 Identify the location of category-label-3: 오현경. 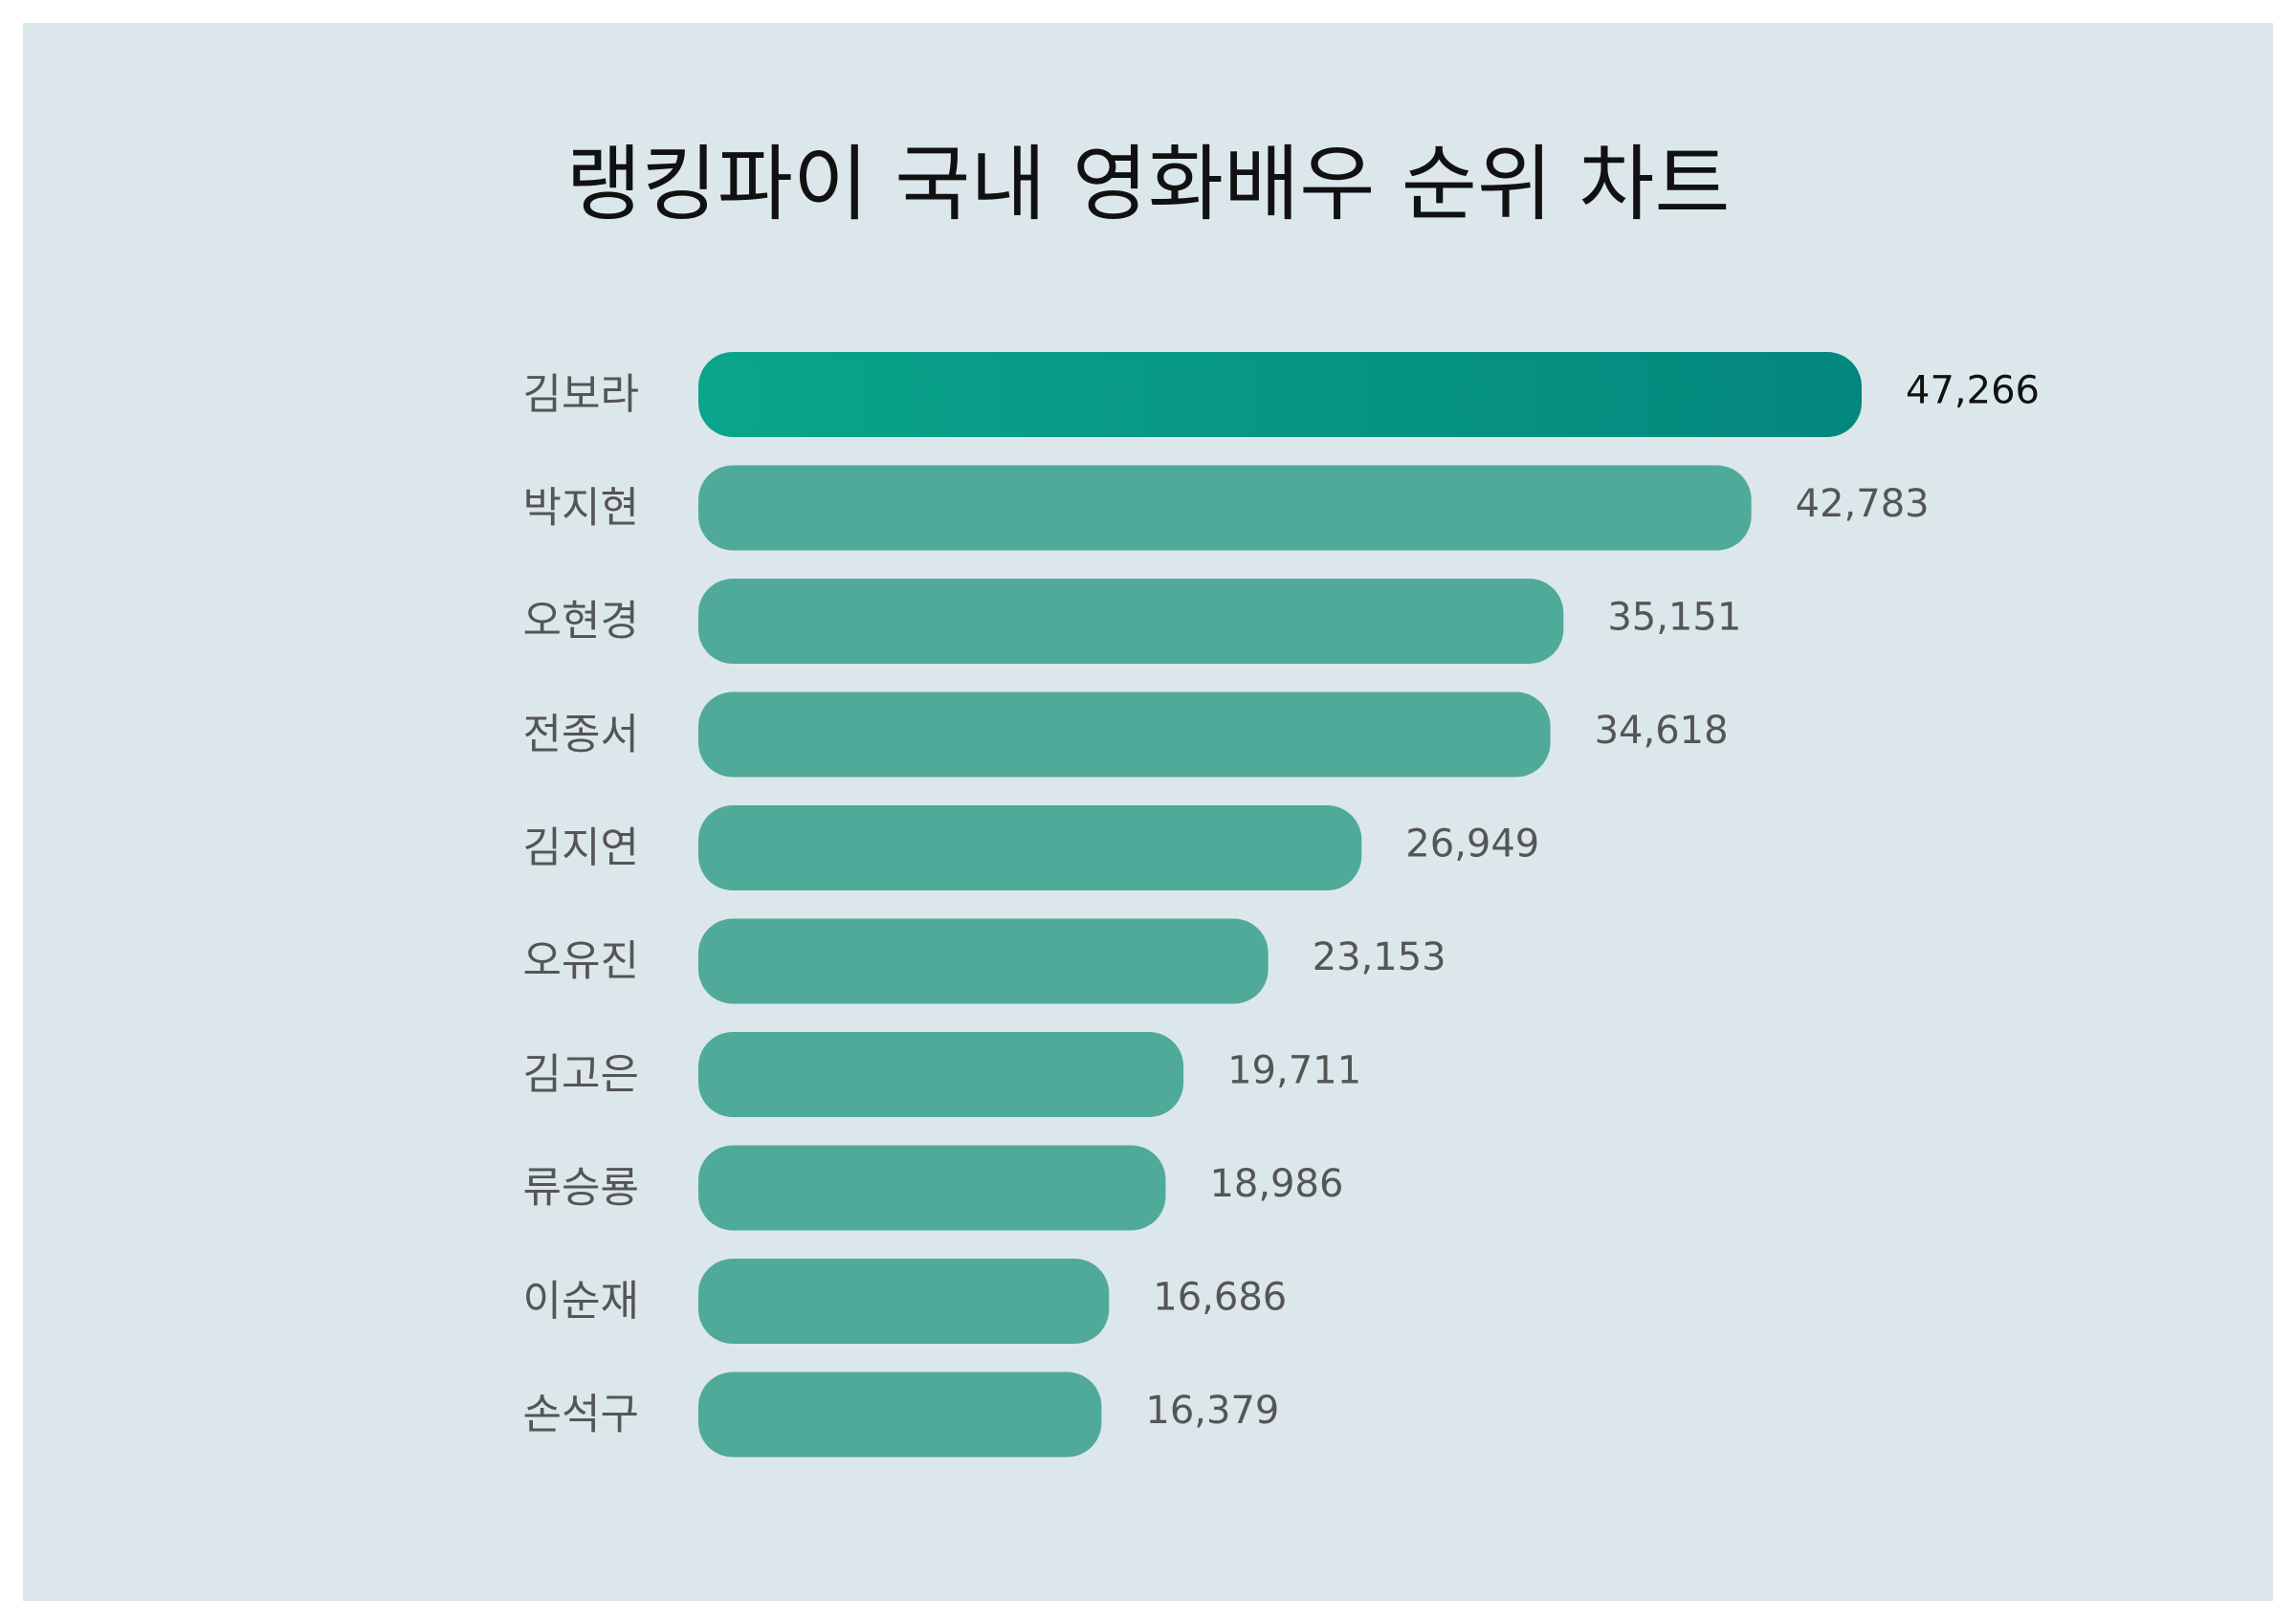
(581, 622).